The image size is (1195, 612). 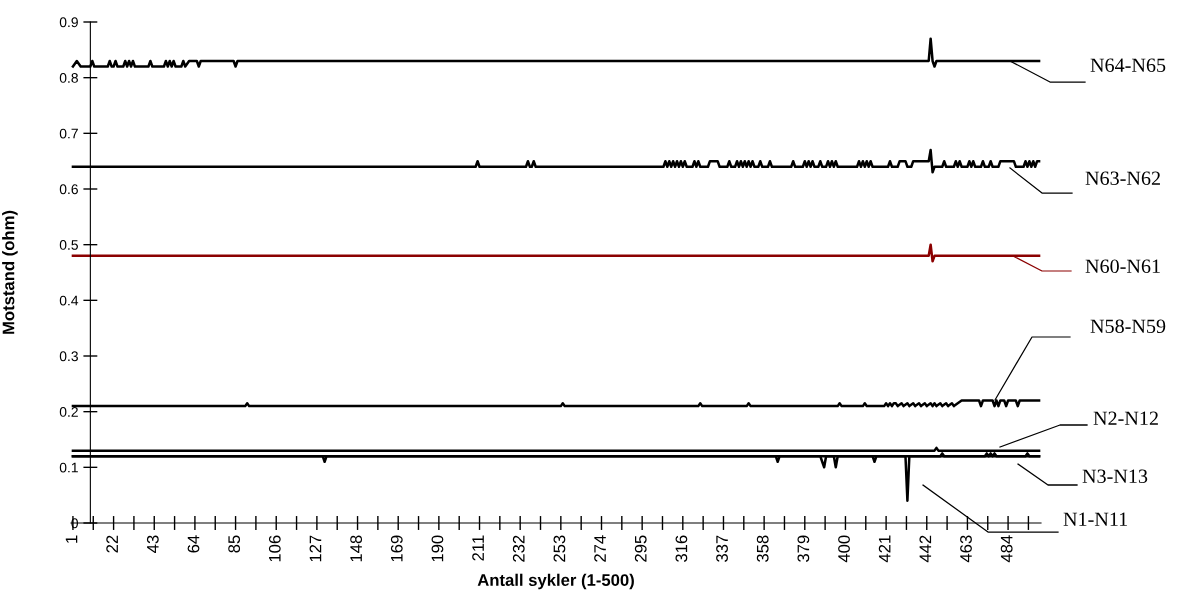 I want to click on legend-label: N64-N65, so click(x=1128, y=65).